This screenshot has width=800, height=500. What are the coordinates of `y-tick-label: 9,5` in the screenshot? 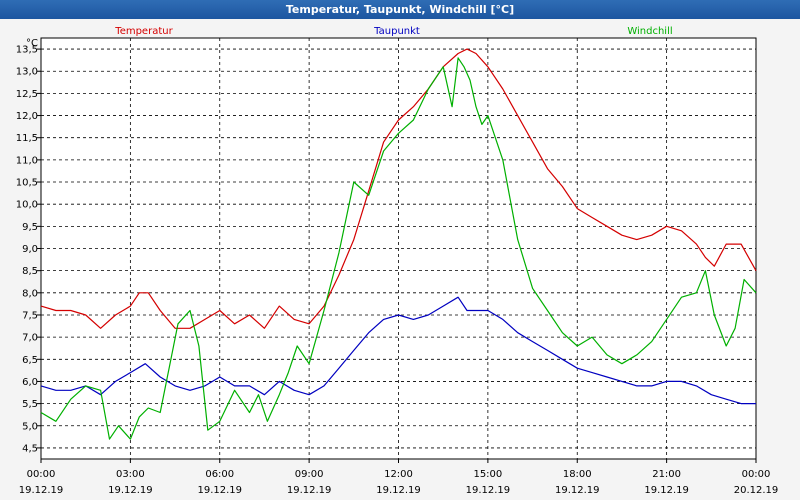 It's located at (30, 227).